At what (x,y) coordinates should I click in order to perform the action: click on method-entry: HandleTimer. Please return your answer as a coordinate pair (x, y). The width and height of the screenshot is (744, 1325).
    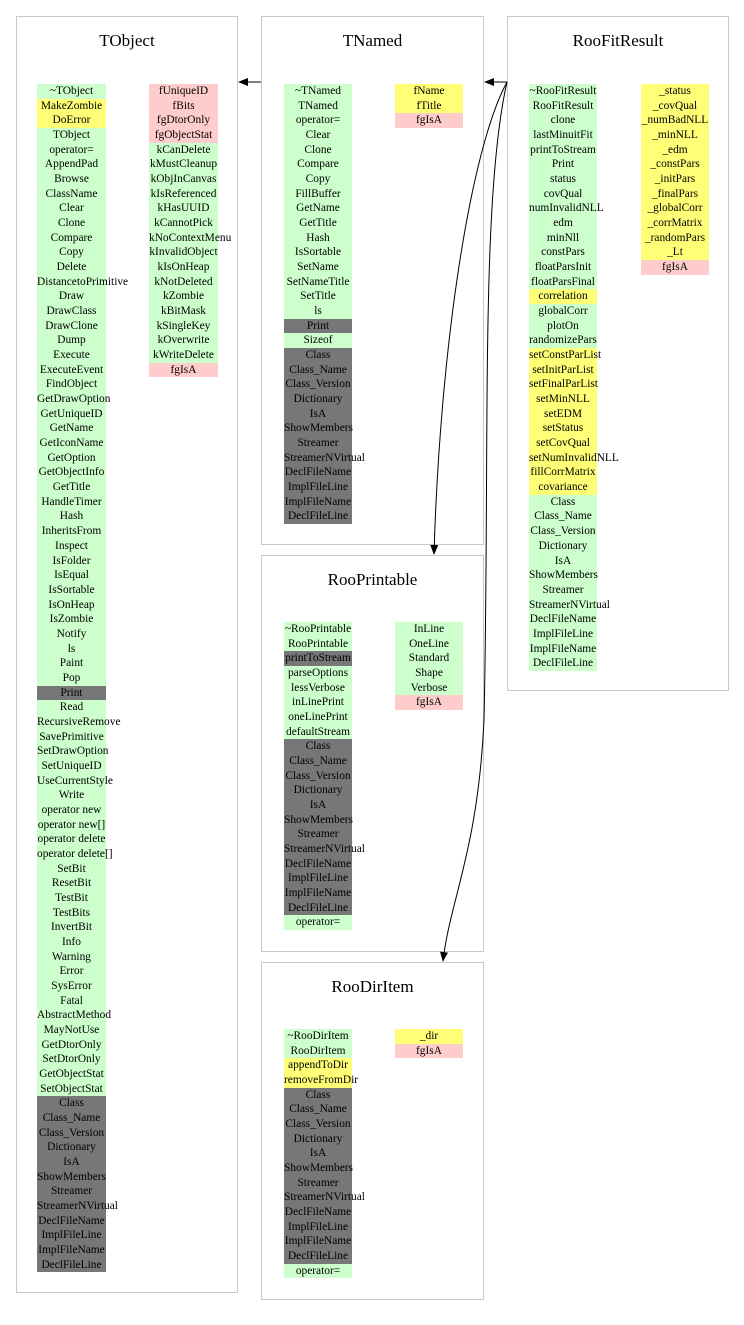
    Looking at the image, I should click on (71, 502).